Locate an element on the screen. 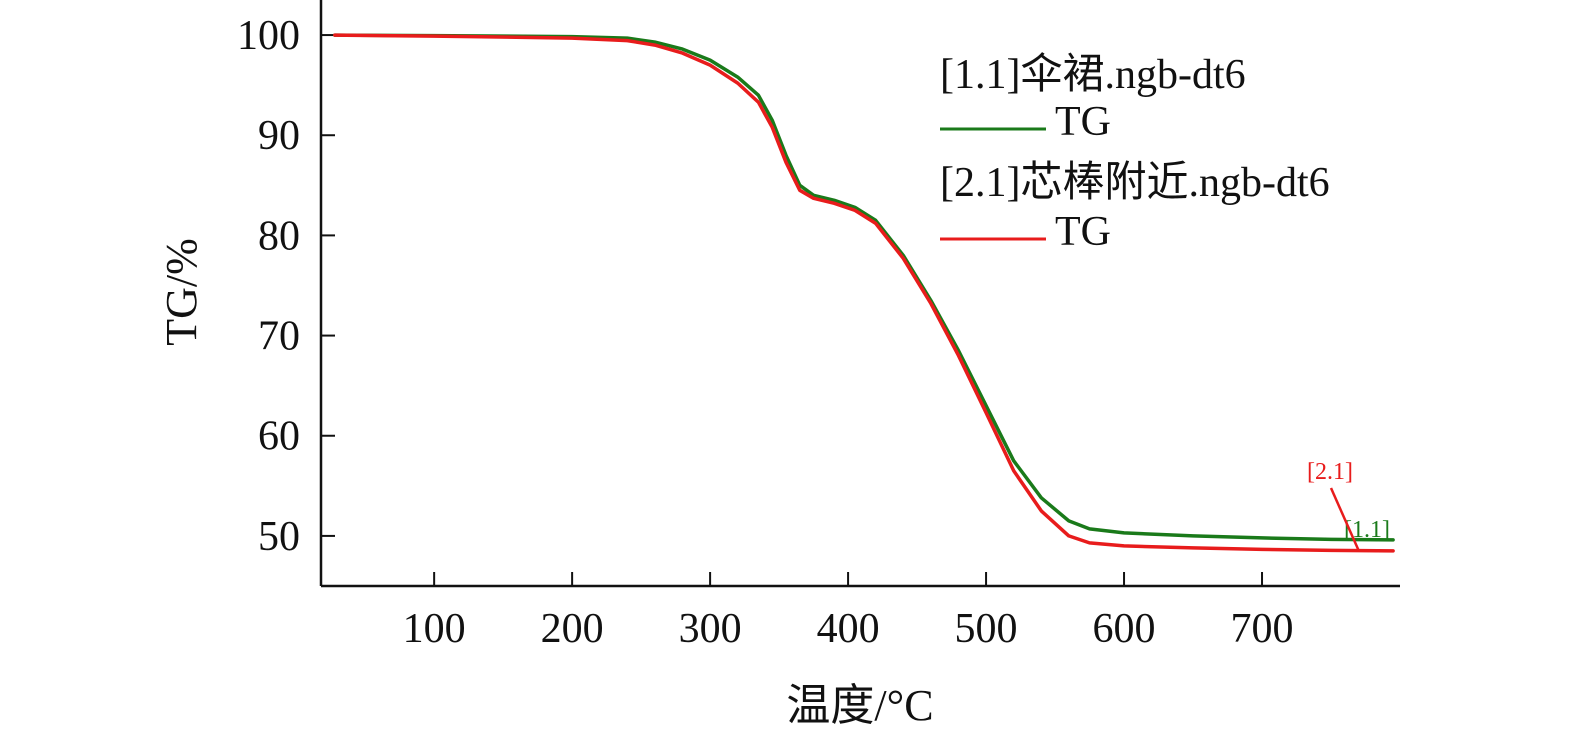 The width and height of the screenshot is (1575, 735). series-2-tag-leader is located at coordinates (1344, 519).